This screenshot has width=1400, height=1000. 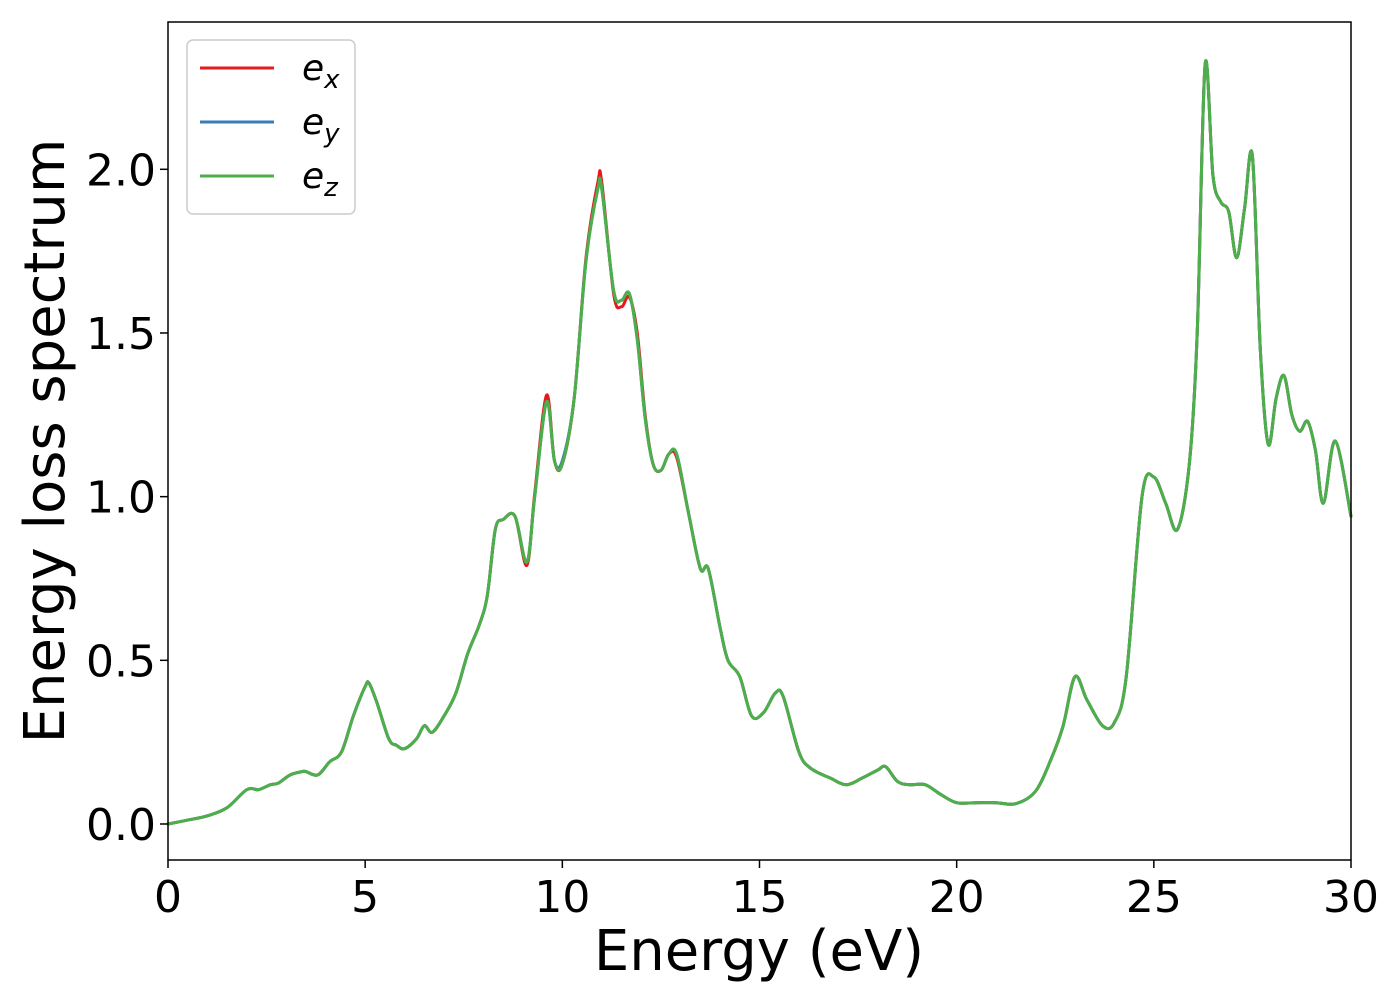 I want to click on x-tick-label: 0, so click(x=168, y=897).